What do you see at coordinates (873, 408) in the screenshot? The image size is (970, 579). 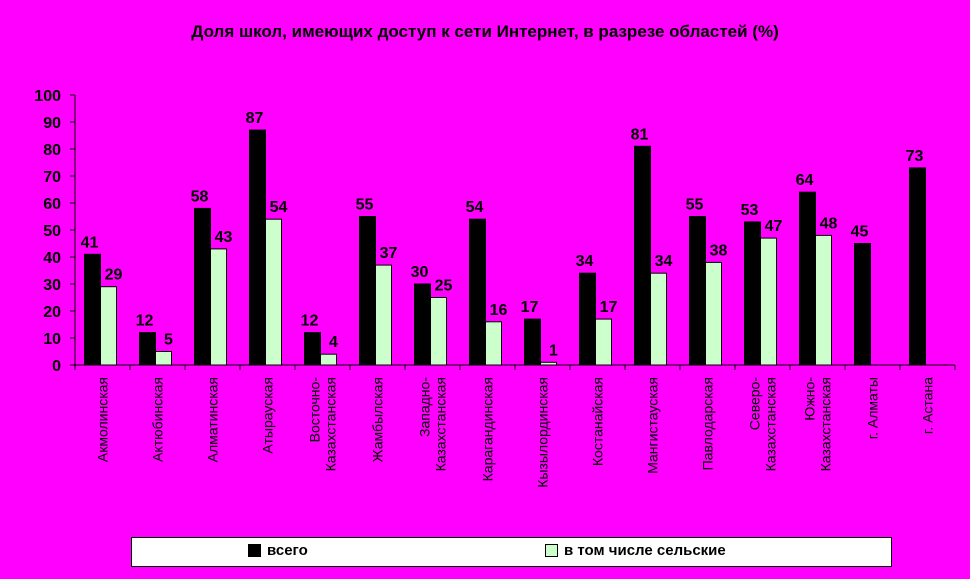 I see `x-category-label: г. Алматы` at bounding box center [873, 408].